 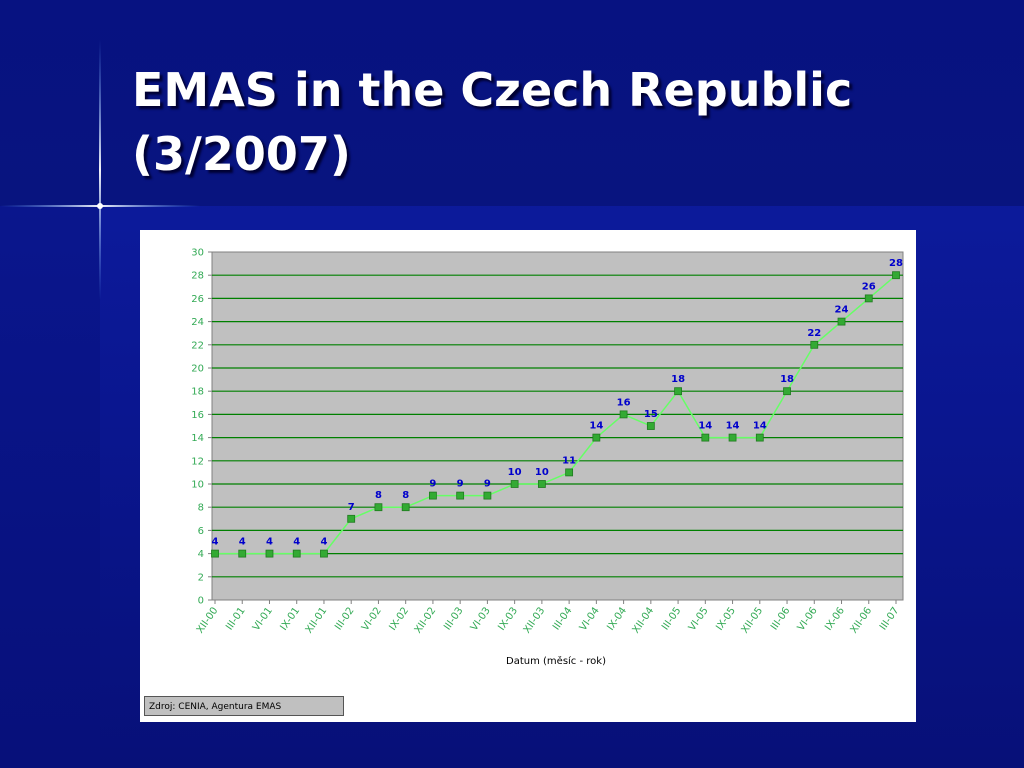 What do you see at coordinates (197, 461) in the screenshot?
I see `y-tick-label: 12` at bounding box center [197, 461].